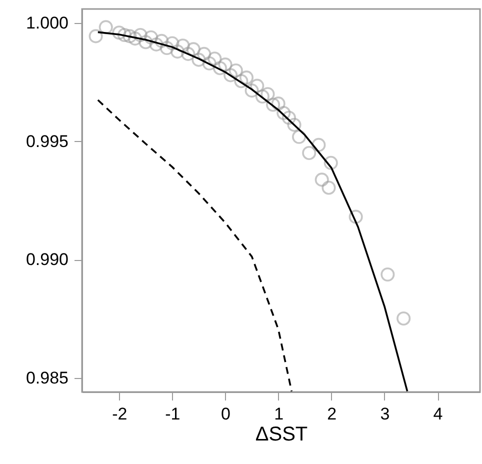 The image size is (482, 464). Describe the element at coordinates (172, 414) in the screenshot. I see `x-tick-label: -1` at that location.